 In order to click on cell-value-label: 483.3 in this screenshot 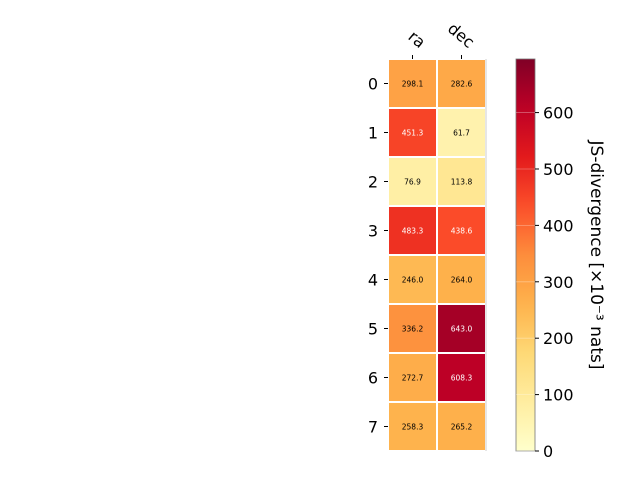, I will do `click(413, 231)`.